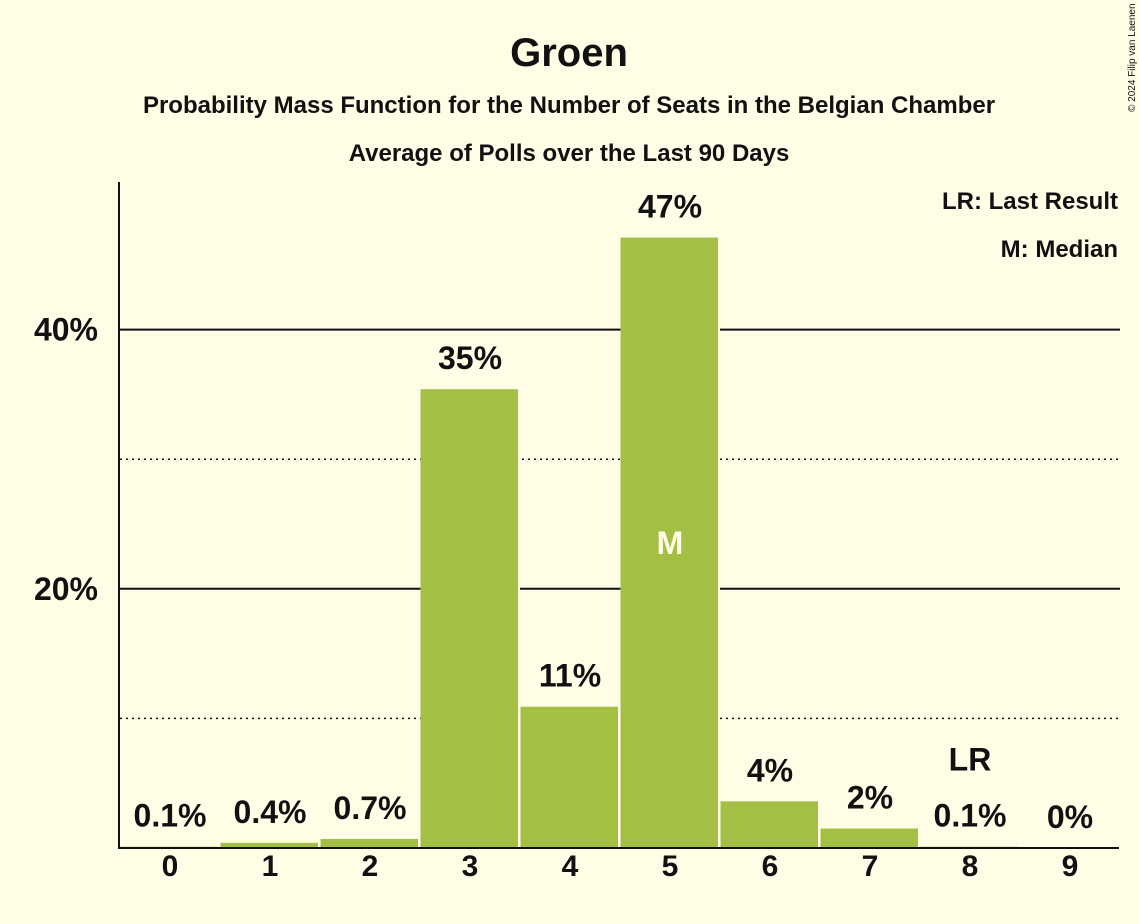 Image resolution: width=1139 pixels, height=924 pixels. I want to click on x-tick-label: 5, so click(670, 866).